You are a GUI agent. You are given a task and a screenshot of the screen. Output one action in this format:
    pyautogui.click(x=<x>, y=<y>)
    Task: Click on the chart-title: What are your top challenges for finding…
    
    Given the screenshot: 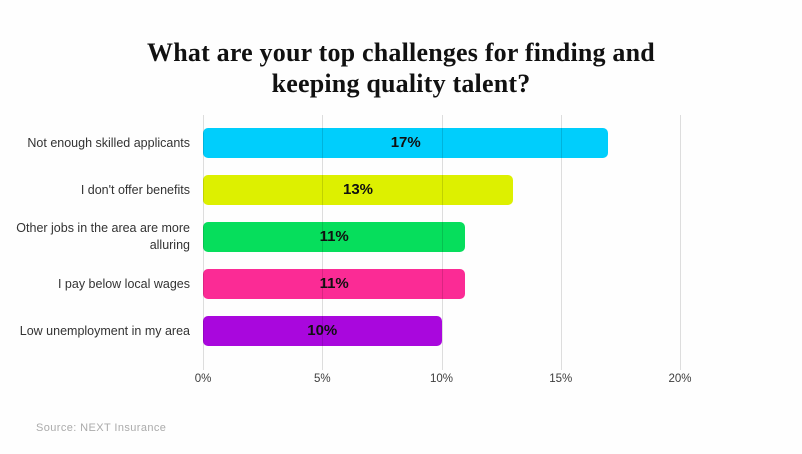 What is the action you would take?
    pyautogui.click(x=401, y=68)
    